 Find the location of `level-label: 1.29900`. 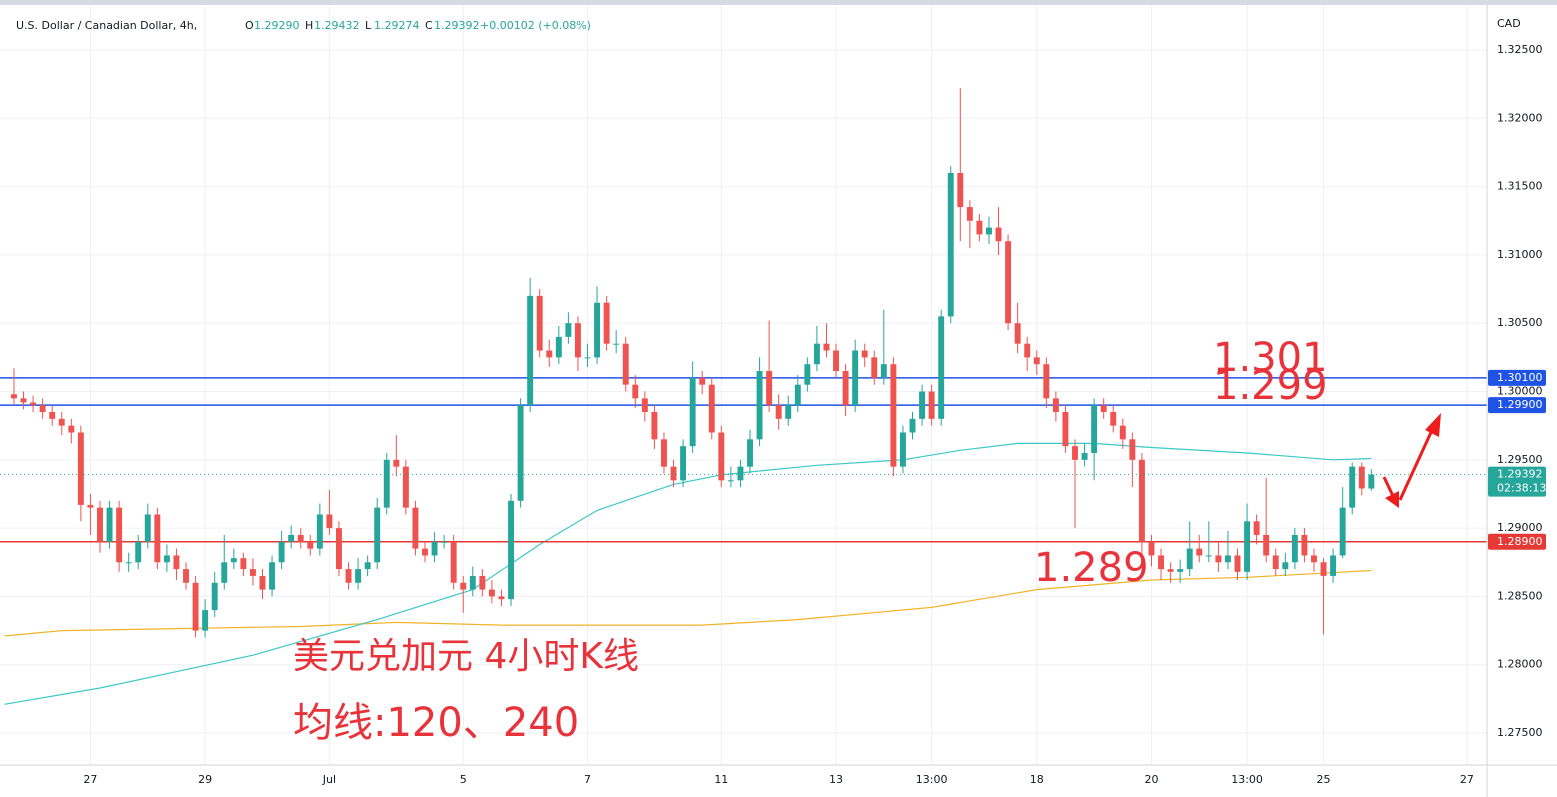

level-label: 1.29900 is located at coordinates (1520, 404).